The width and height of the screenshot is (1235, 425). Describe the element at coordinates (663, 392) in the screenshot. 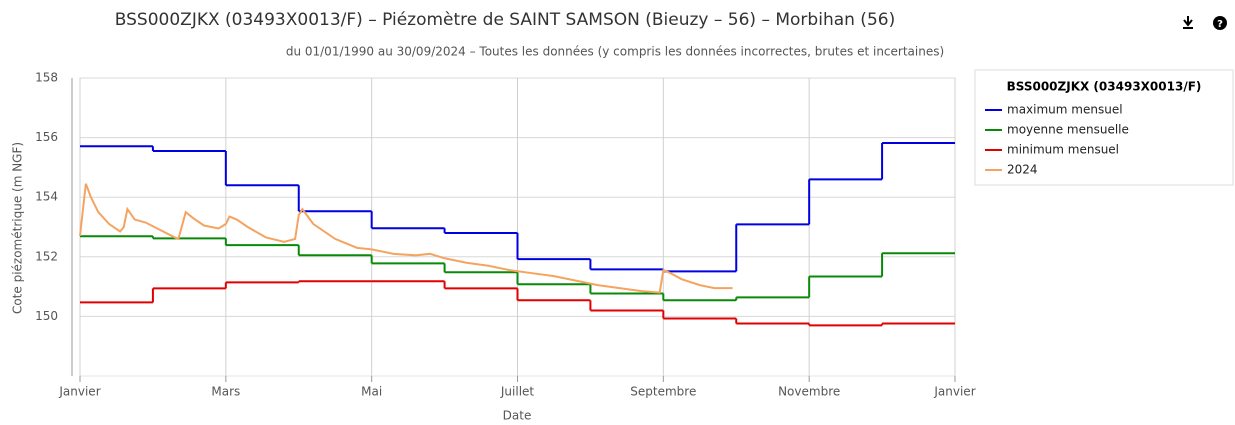

I see `x-tick-label: Septembre` at that location.